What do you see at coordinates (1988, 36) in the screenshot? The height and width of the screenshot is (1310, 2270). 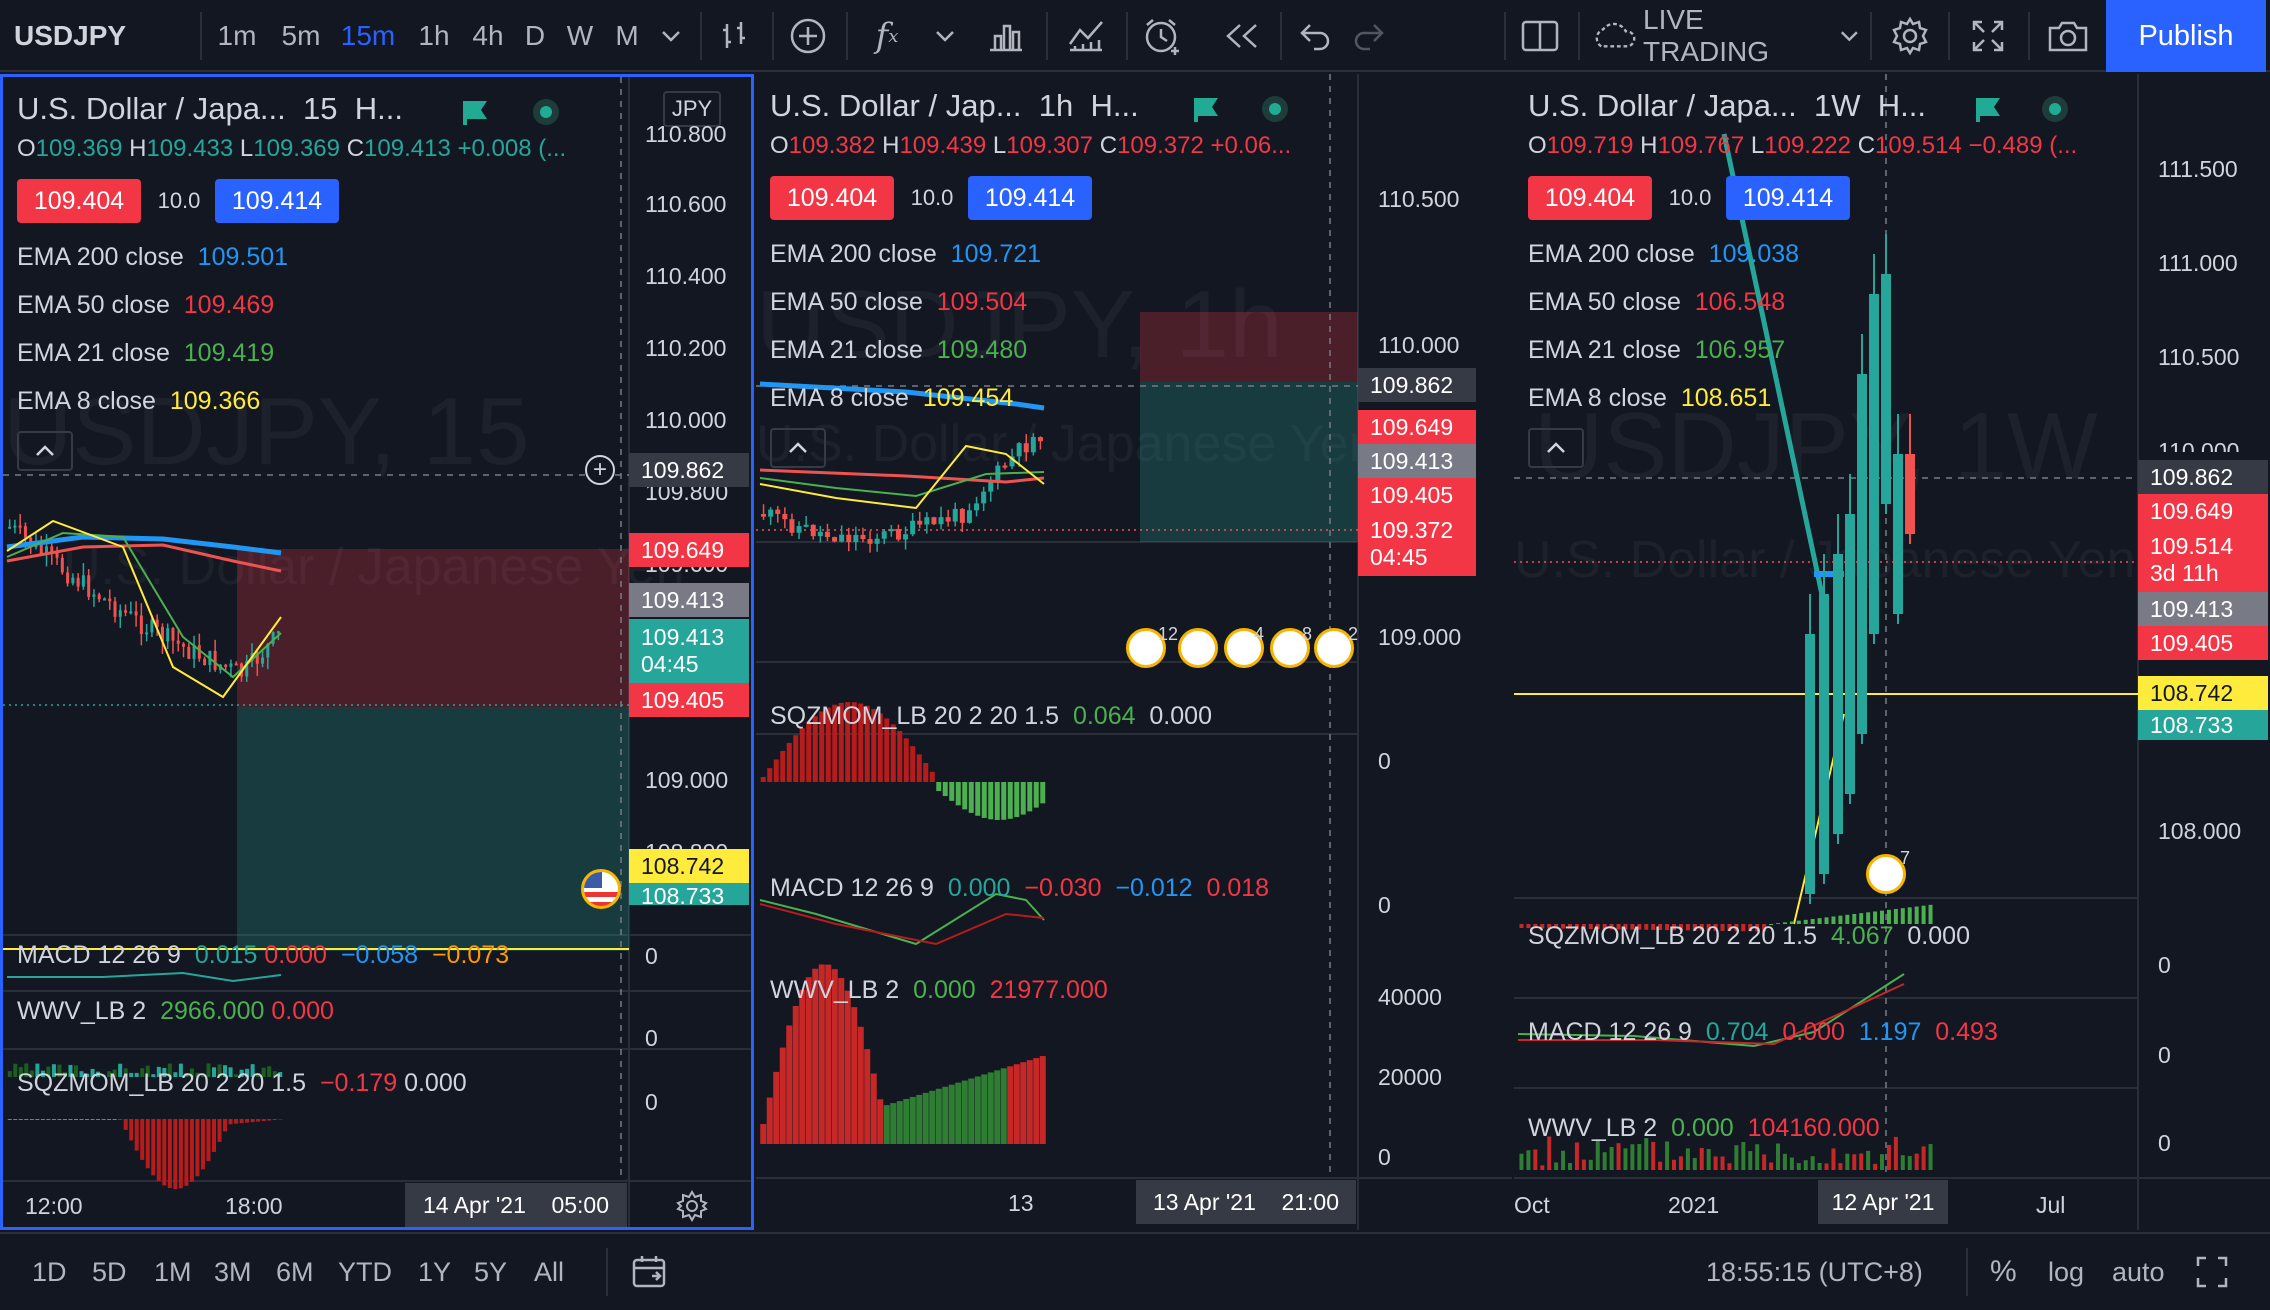 I see `fullscreen-icon` at bounding box center [1988, 36].